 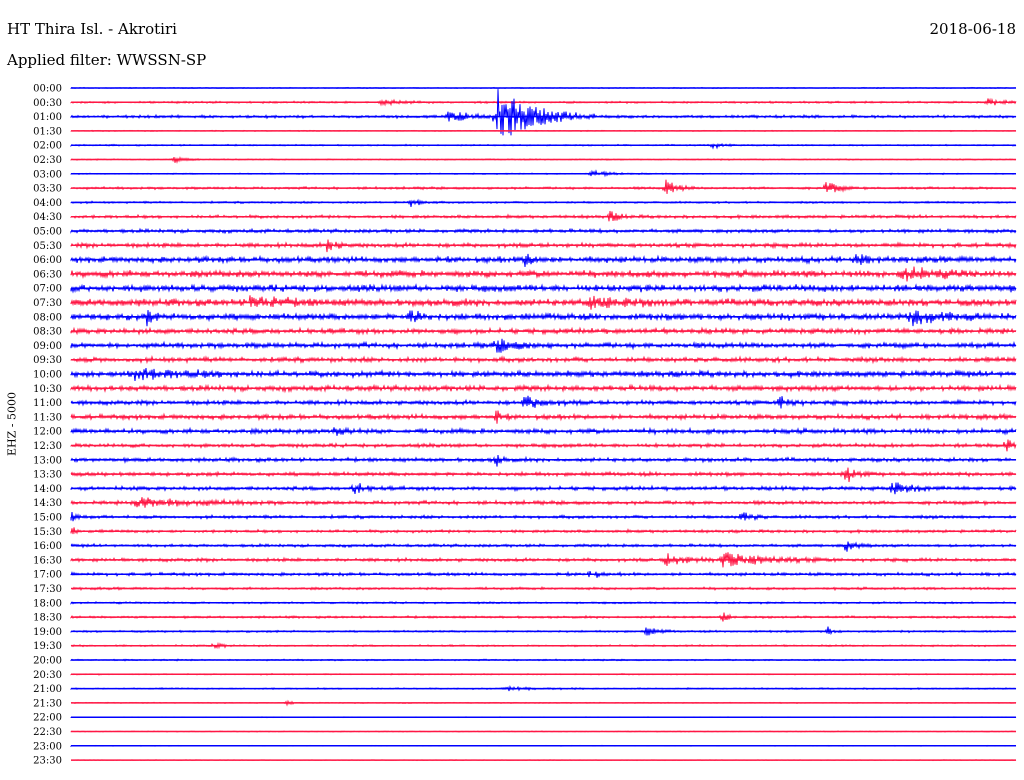 I want to click on row-time-label: 22:00, so click(x=47, y=718).